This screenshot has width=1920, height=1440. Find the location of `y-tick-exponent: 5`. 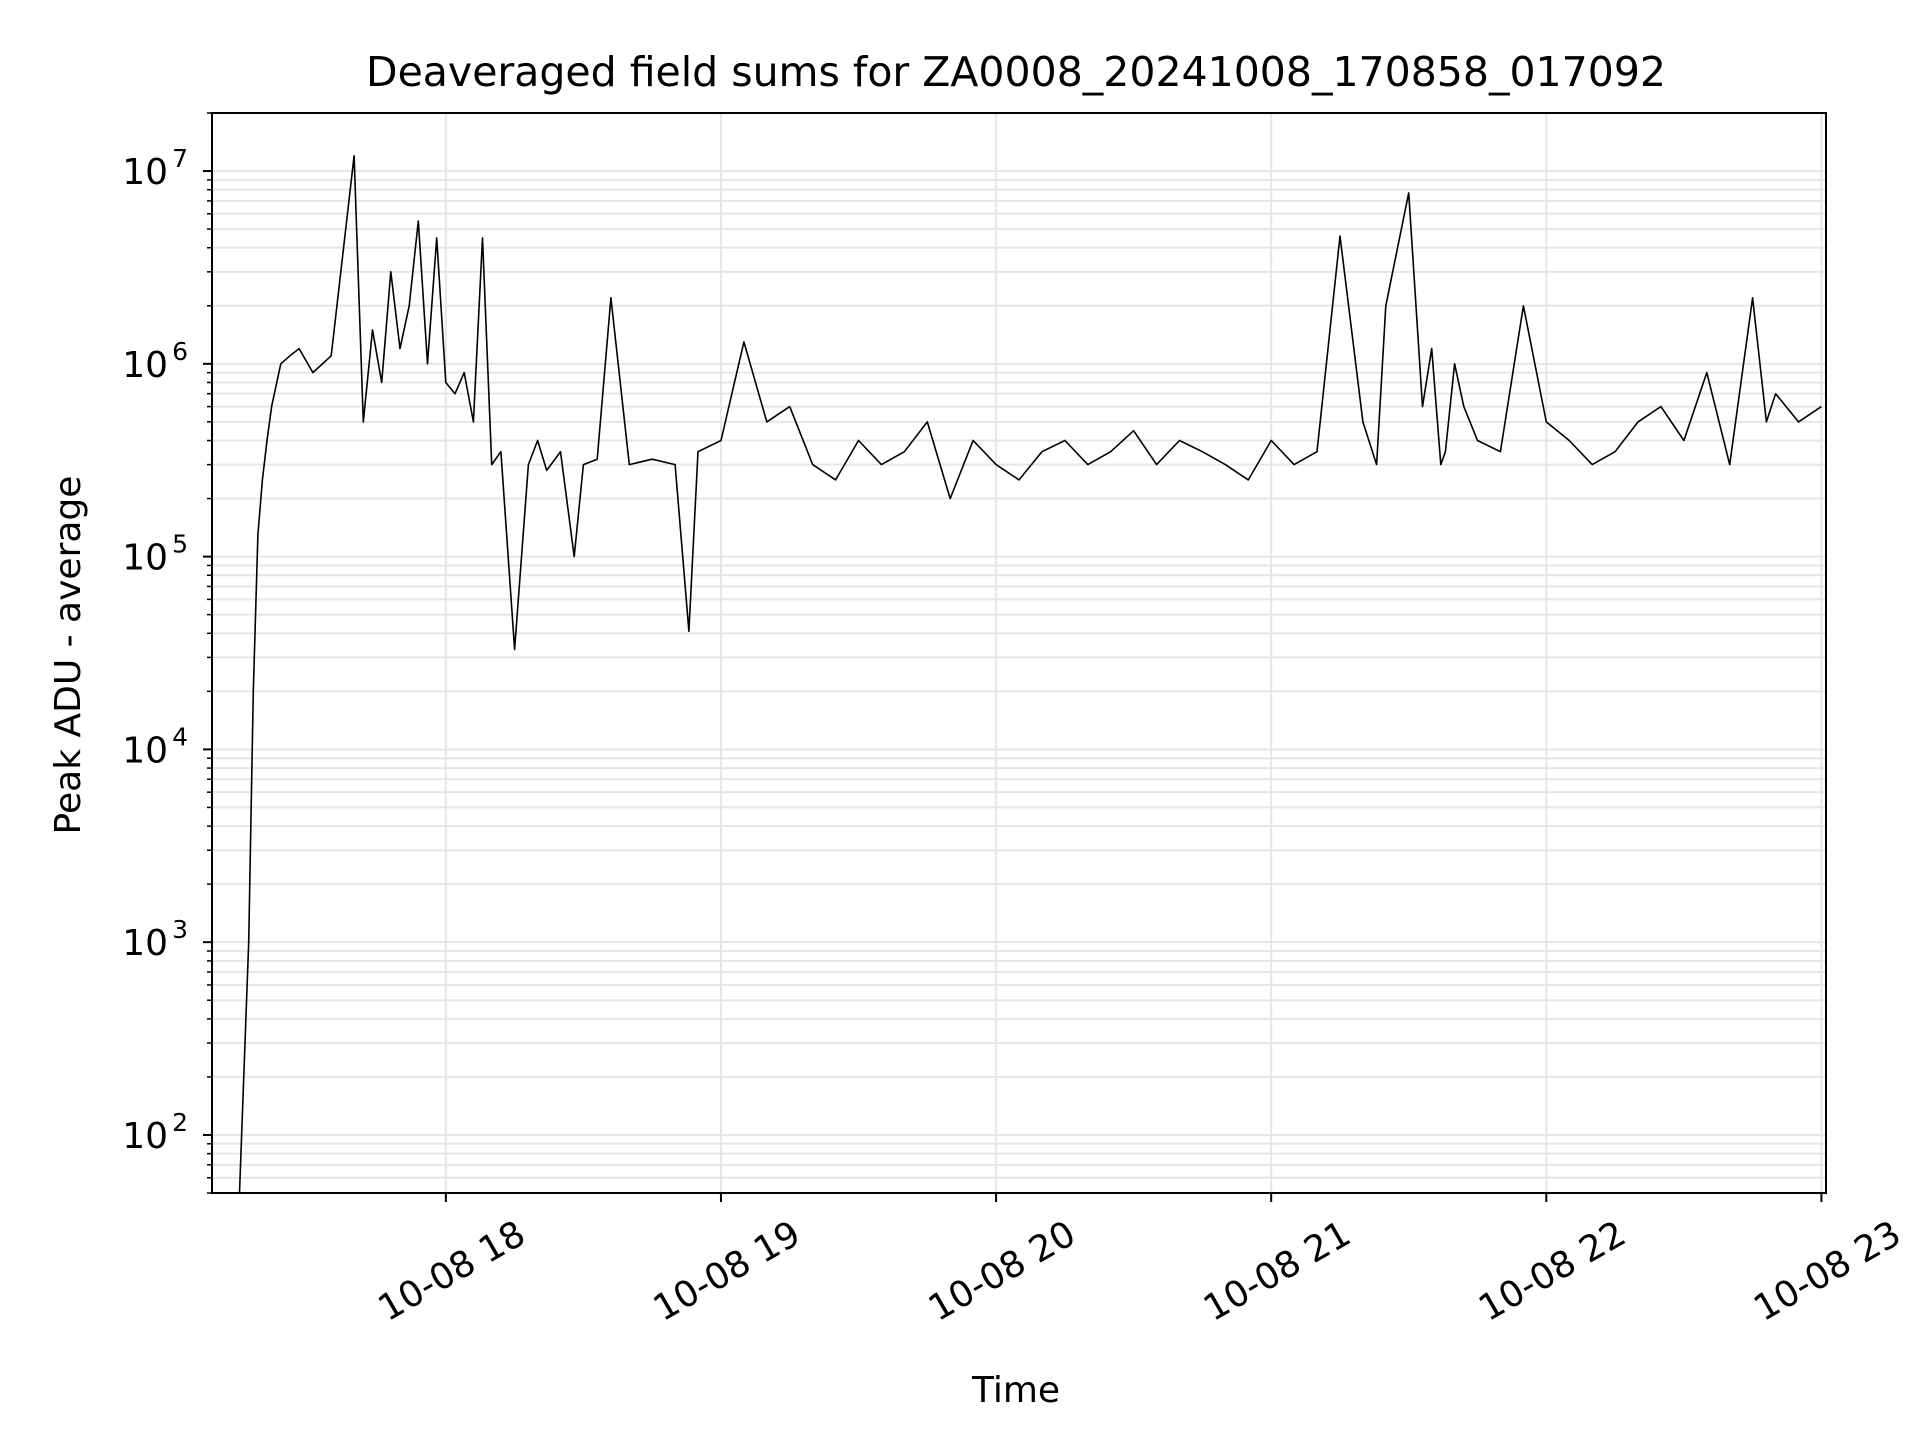

y-tick-exponent: 5 is located at coordinates (180, 544).